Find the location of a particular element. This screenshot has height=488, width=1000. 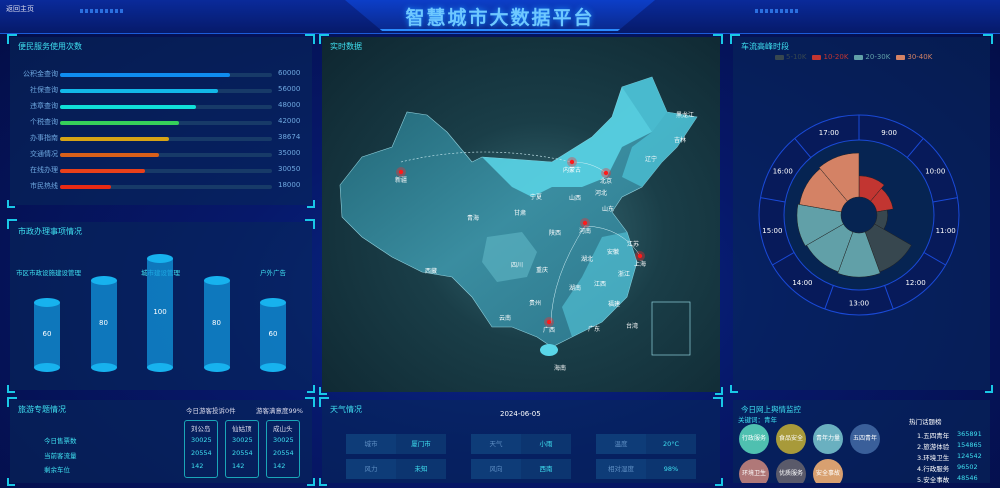

panel-title: 旅游专题情况 is located at coordinates (42, 409).